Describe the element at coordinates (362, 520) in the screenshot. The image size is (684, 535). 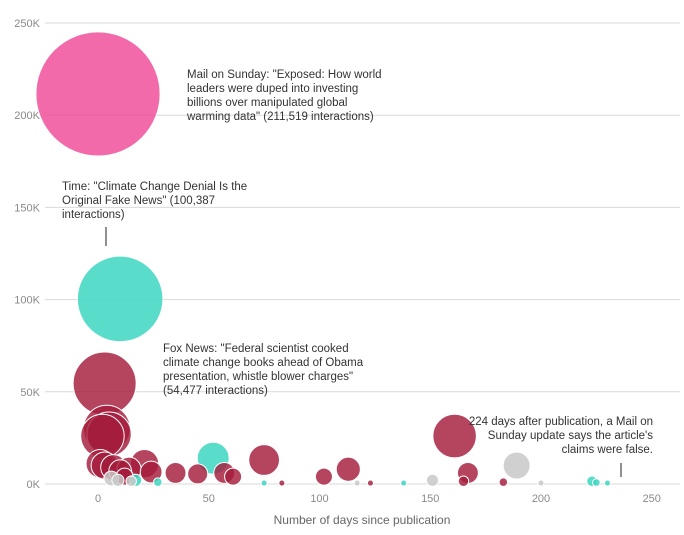
I see `x-axis-title: Number of days since publication` at that location.